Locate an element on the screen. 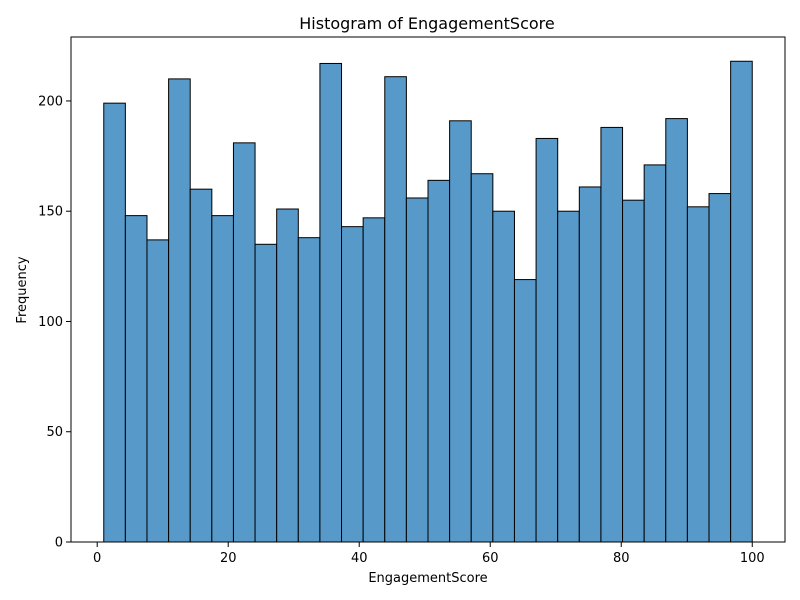 The image size is (800, 600). x-tick-label: 60 is located at coordinates (490, 558).